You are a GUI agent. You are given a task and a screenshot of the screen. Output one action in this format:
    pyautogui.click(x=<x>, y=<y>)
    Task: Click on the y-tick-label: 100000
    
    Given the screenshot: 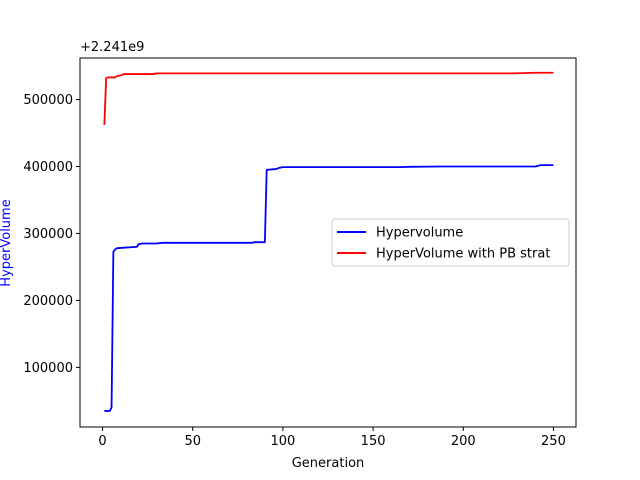 What is the action you would take?
    pyautogui.click(x=48, y=368)
    